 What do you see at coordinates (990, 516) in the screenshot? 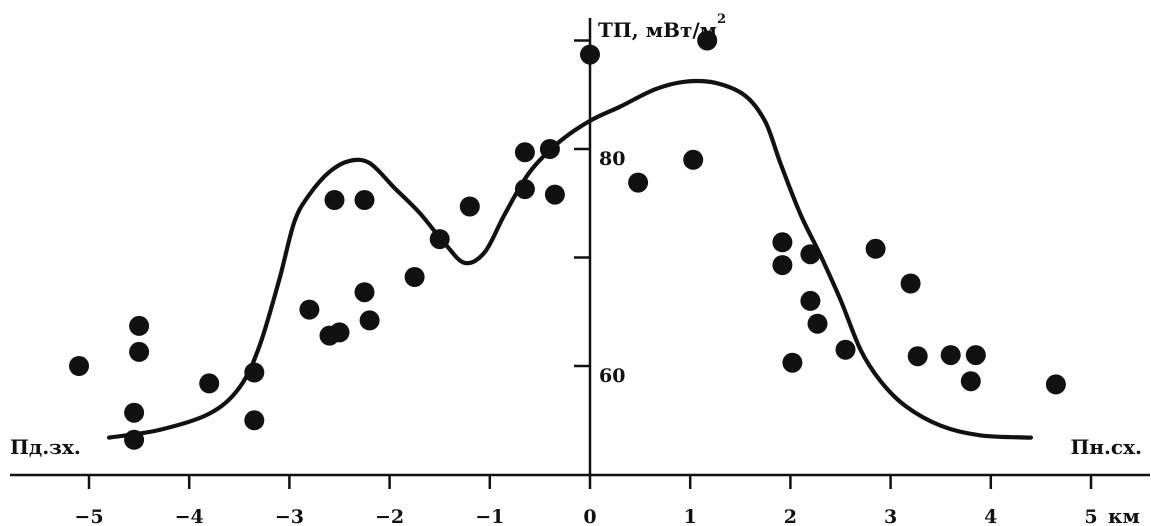
I see `x-tick-label: 4` at bounding box center [990, 516].